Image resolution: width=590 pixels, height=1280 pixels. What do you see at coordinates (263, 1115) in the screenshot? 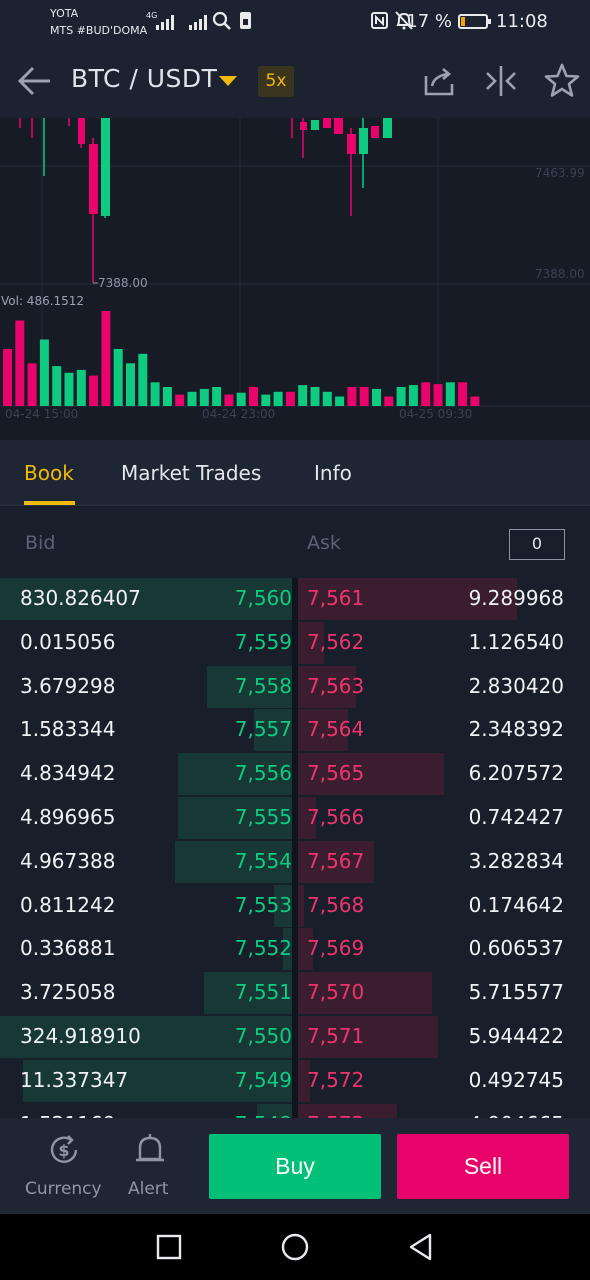
I see `bid-price: 7,548` at bounding box center [263, 1115].